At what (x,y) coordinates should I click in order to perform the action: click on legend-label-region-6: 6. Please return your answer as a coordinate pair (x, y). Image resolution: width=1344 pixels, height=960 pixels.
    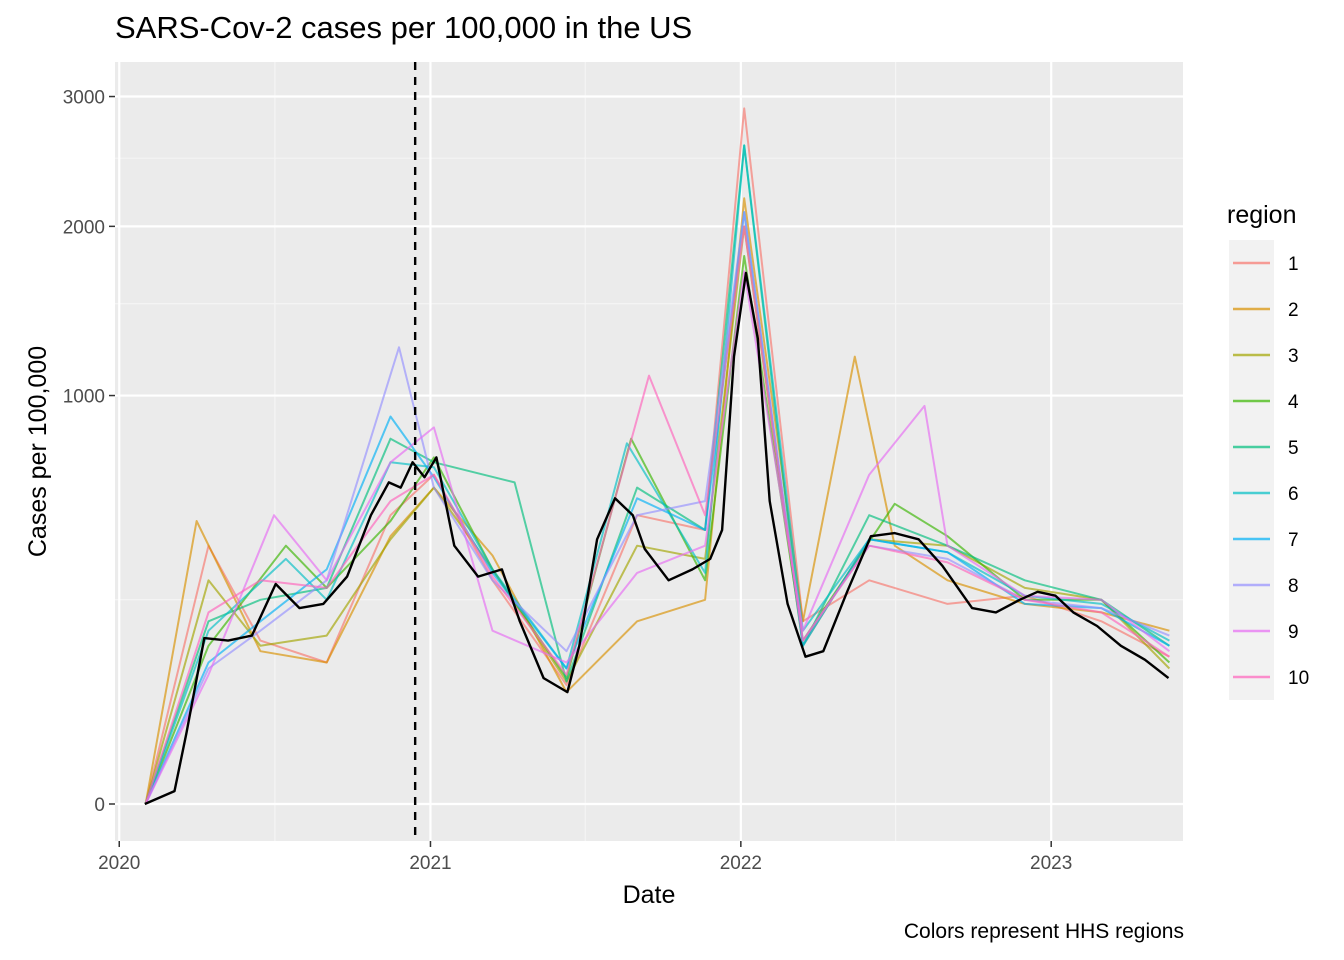
    Looking at the image, I should click on (1293, 494).